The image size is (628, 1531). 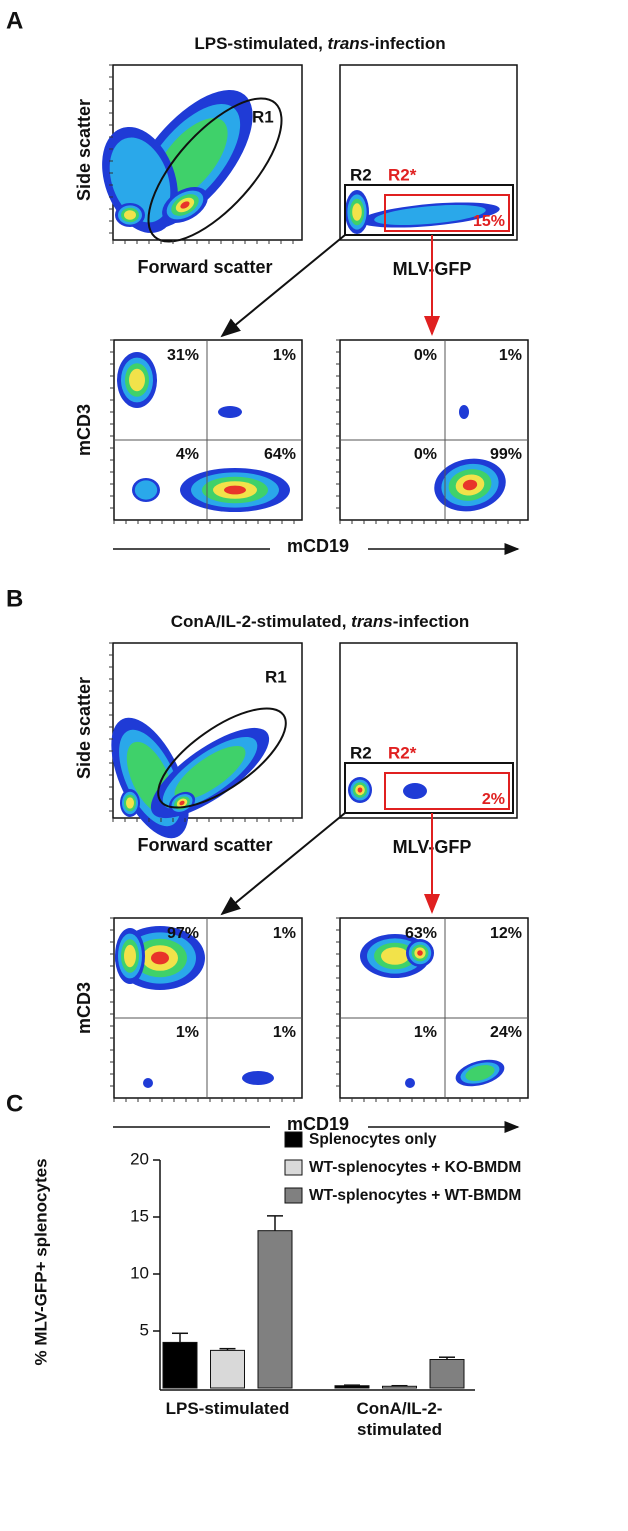 What do you see at coordinates (139, 1215) in the screenshot?
I see `y-tick-label: 15` at bounding box center [139, 1215].